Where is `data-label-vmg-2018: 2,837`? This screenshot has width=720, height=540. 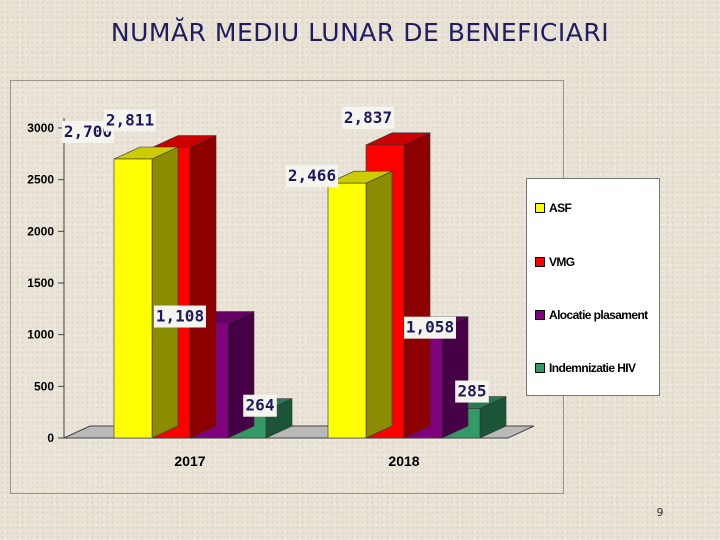
data-label-vmg-2018: 2,837 is located at coordinates (368, 117).